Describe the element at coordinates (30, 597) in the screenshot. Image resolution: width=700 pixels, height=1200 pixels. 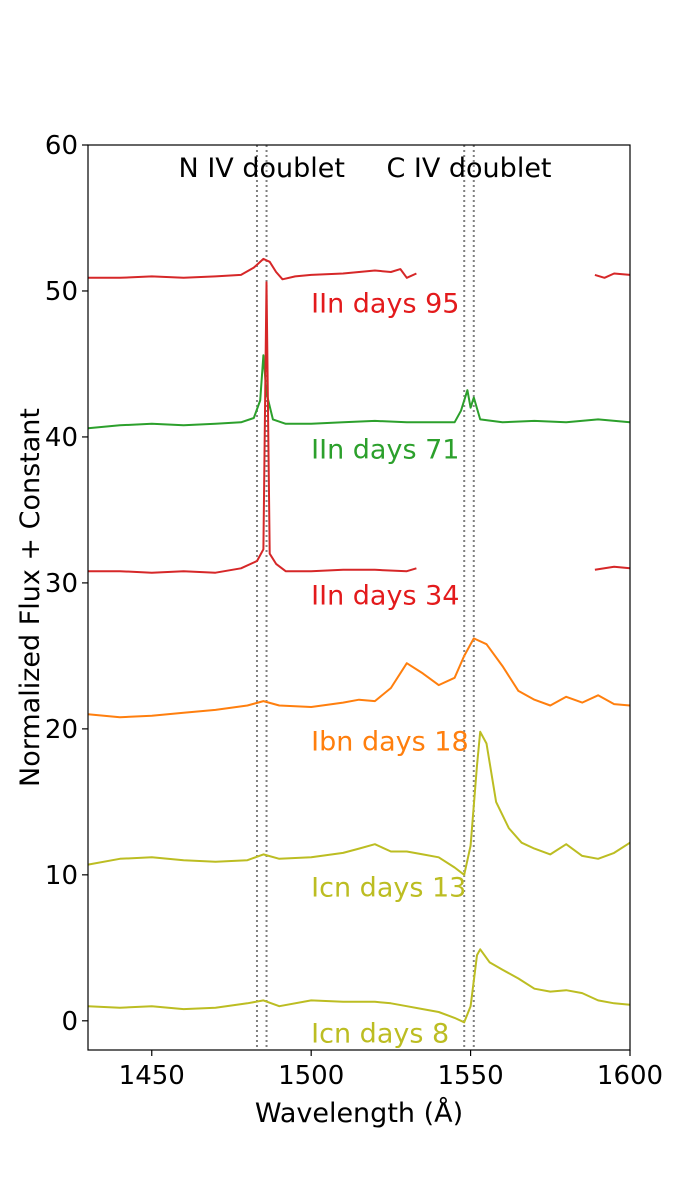
I see `y-axis-label: Normalized Flux + Constant` at that location.